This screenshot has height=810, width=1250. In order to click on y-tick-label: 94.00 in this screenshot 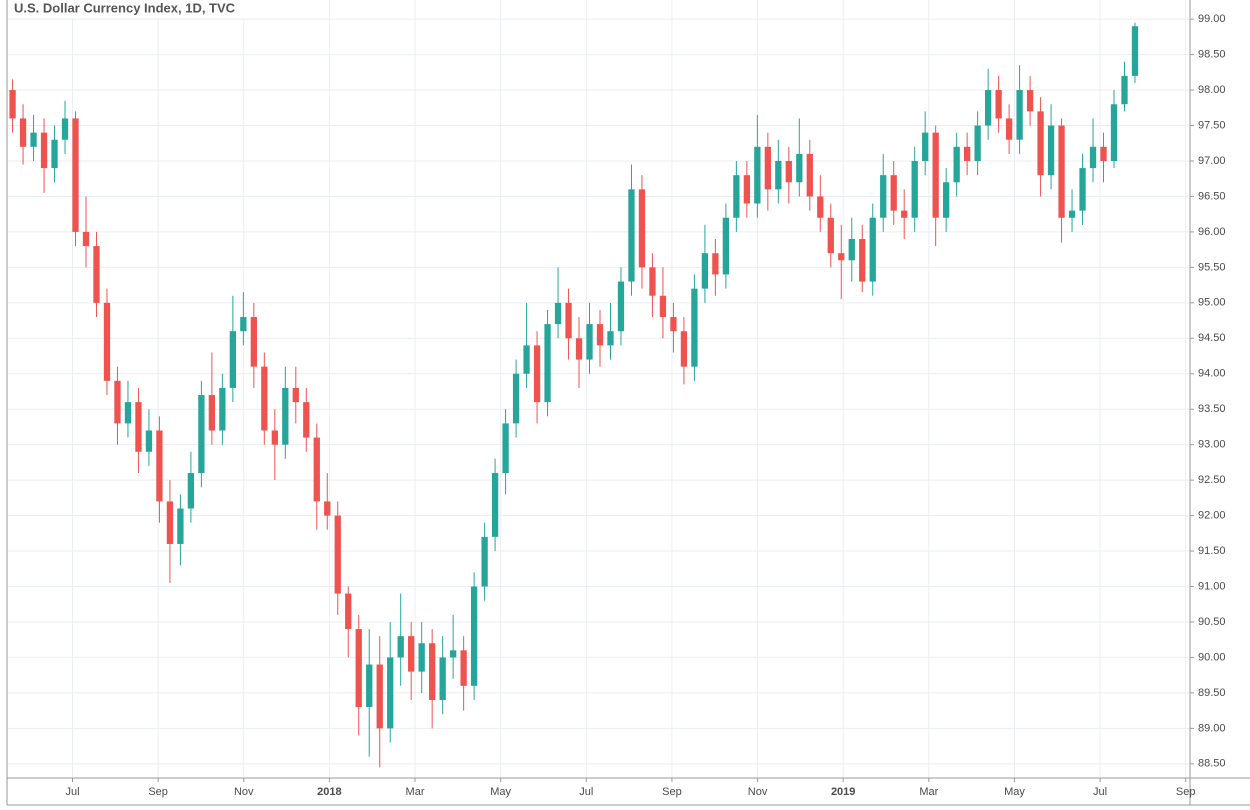, I will do `click(1212, 374)`.